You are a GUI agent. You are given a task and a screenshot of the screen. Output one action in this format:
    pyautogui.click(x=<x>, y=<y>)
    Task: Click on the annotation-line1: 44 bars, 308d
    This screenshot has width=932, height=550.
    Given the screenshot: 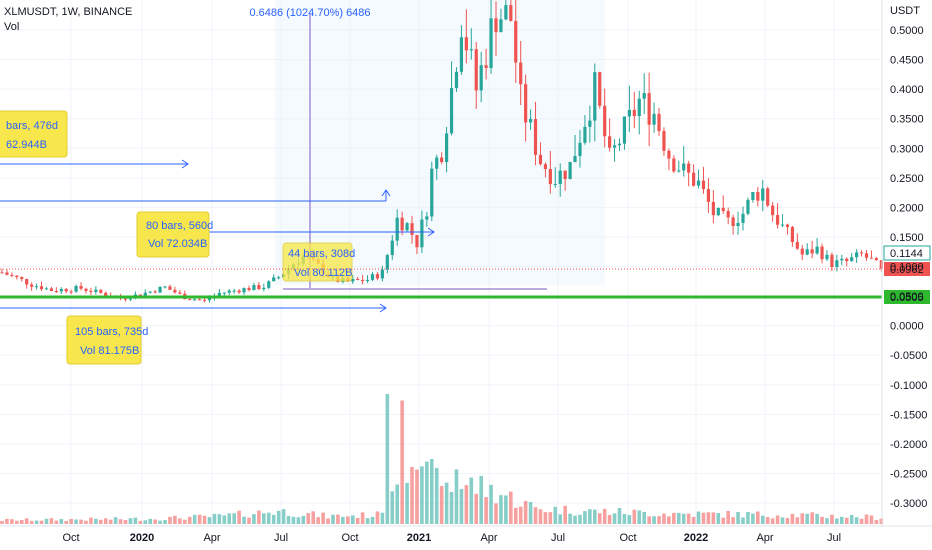 What is the action you would take?
    pyautogui.click(x=321, y=254)
    